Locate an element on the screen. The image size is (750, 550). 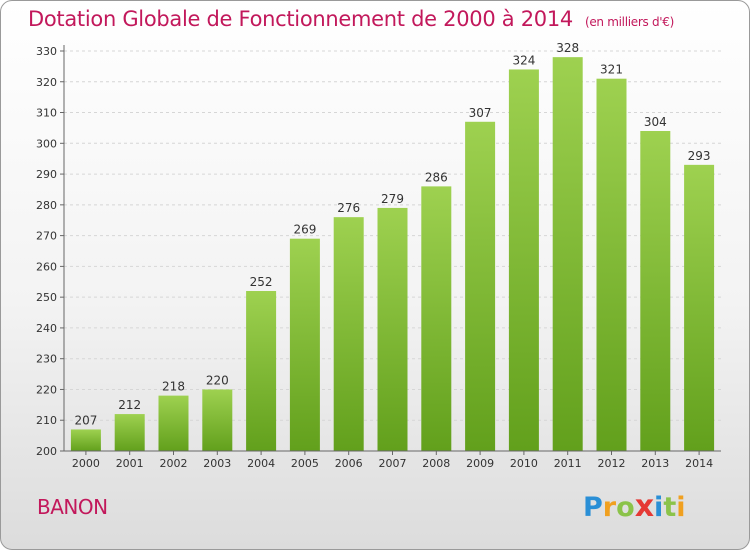
bar-2004 is located at coordinates (261, 371).